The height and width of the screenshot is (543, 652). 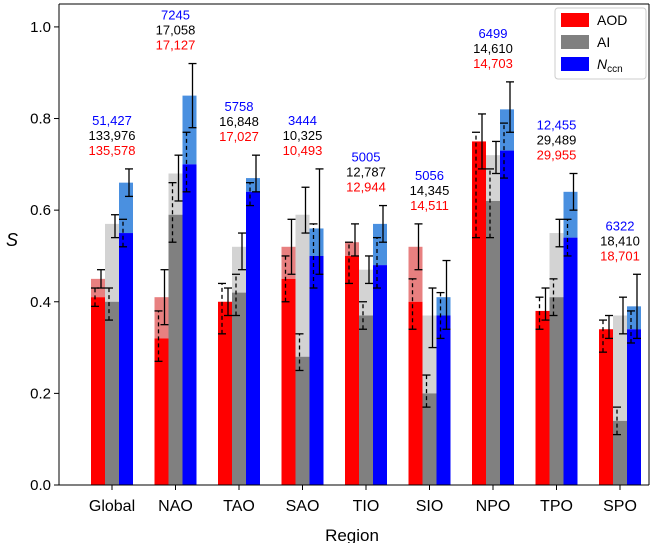 What do you see at coordinates (176, 45) in the screenshot?
I see `count-aod: 17,127` at bounding box center [176, 45].